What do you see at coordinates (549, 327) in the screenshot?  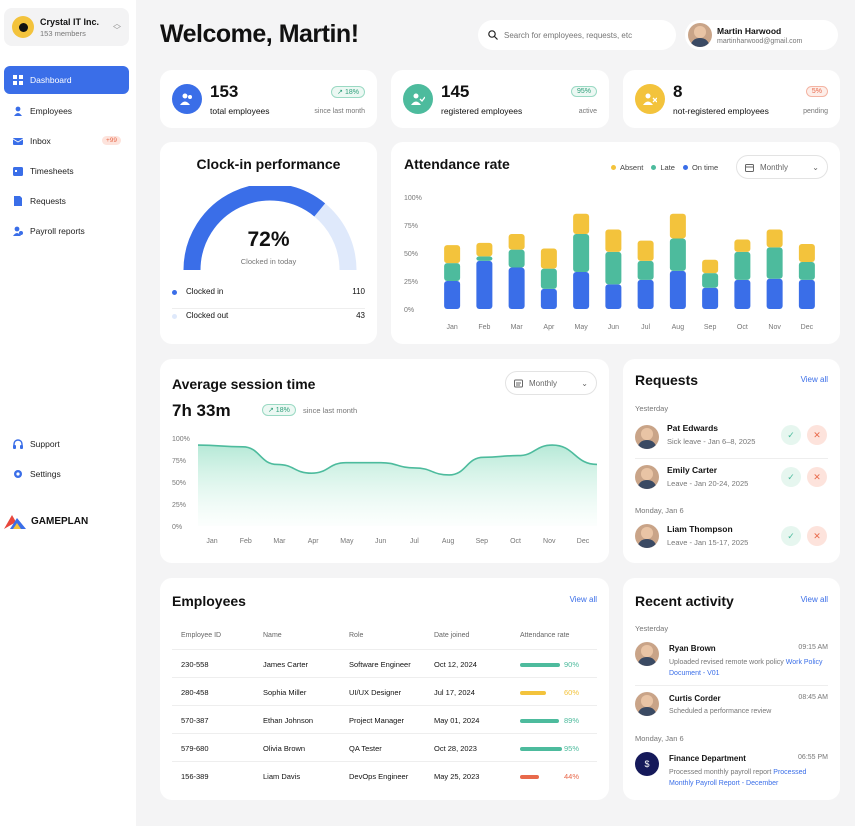 I see `x-tick-label: Apr` at bounding box center [549, 327].